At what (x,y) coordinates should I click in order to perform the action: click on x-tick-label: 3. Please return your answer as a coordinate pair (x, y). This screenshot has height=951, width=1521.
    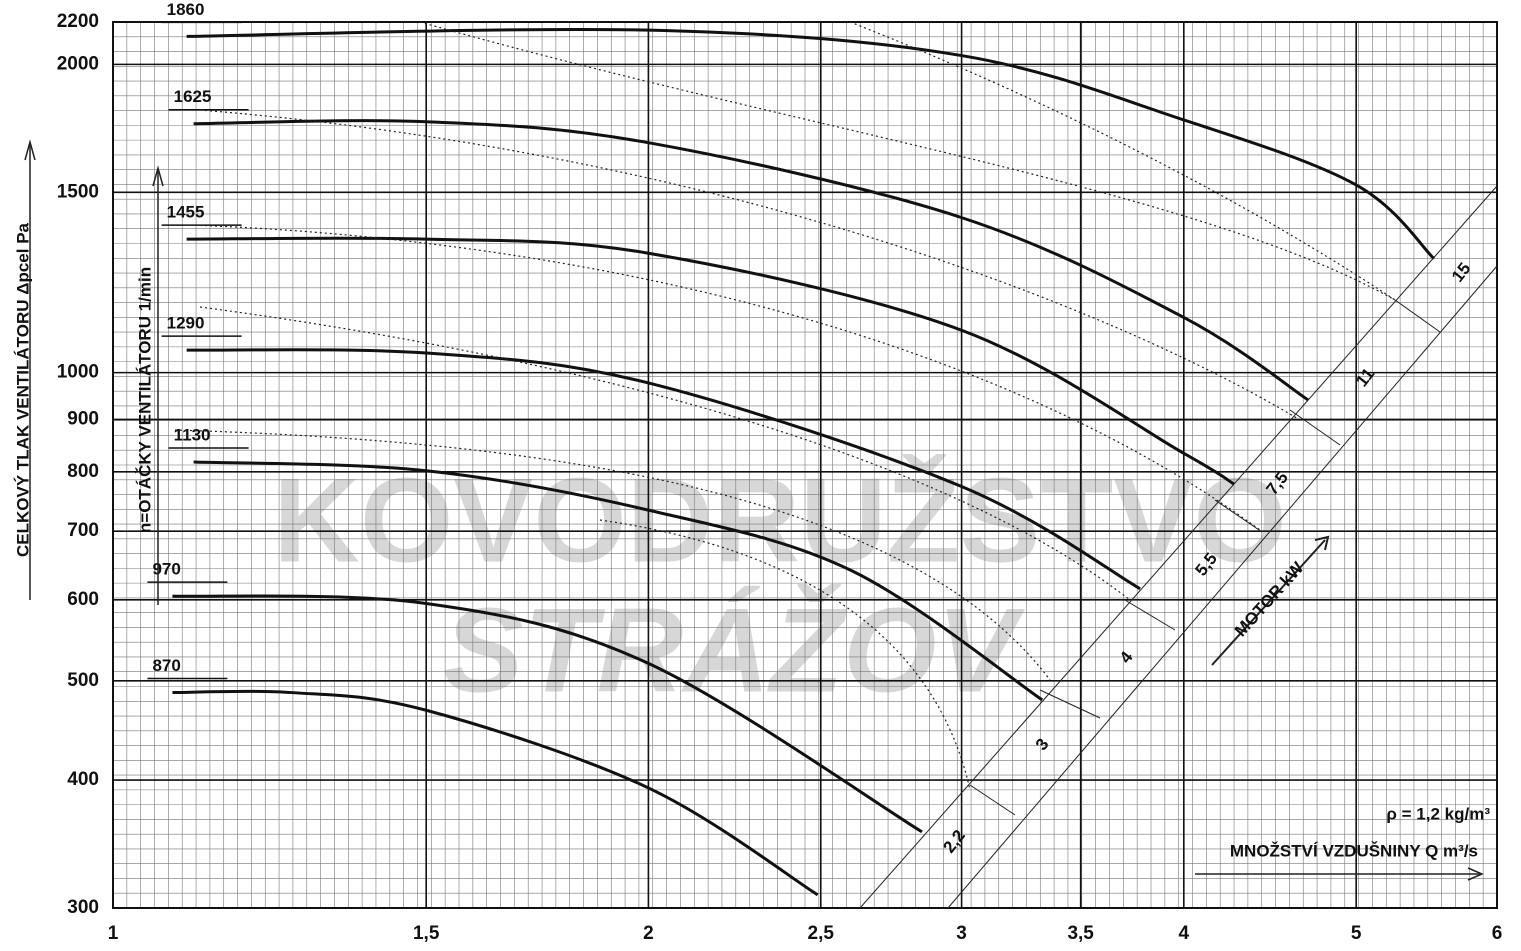
    Looking at the image, I should click on (961, 933).